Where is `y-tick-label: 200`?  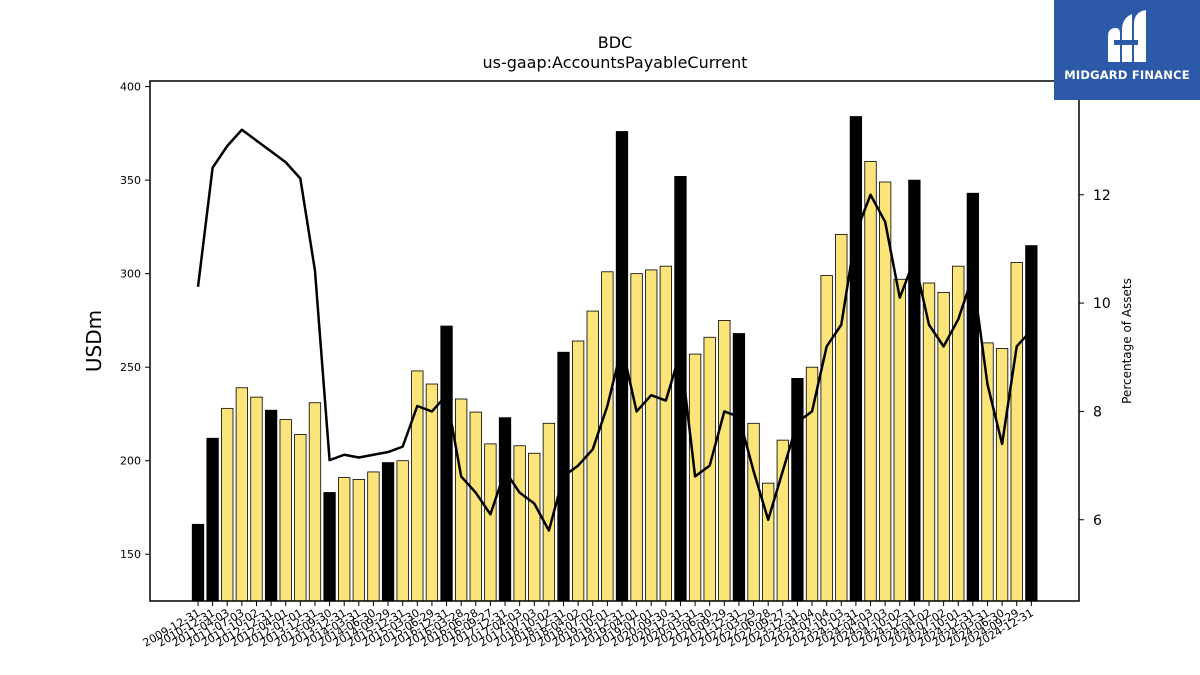
y-tick-label: 200 is located at coordinates (130, 461).